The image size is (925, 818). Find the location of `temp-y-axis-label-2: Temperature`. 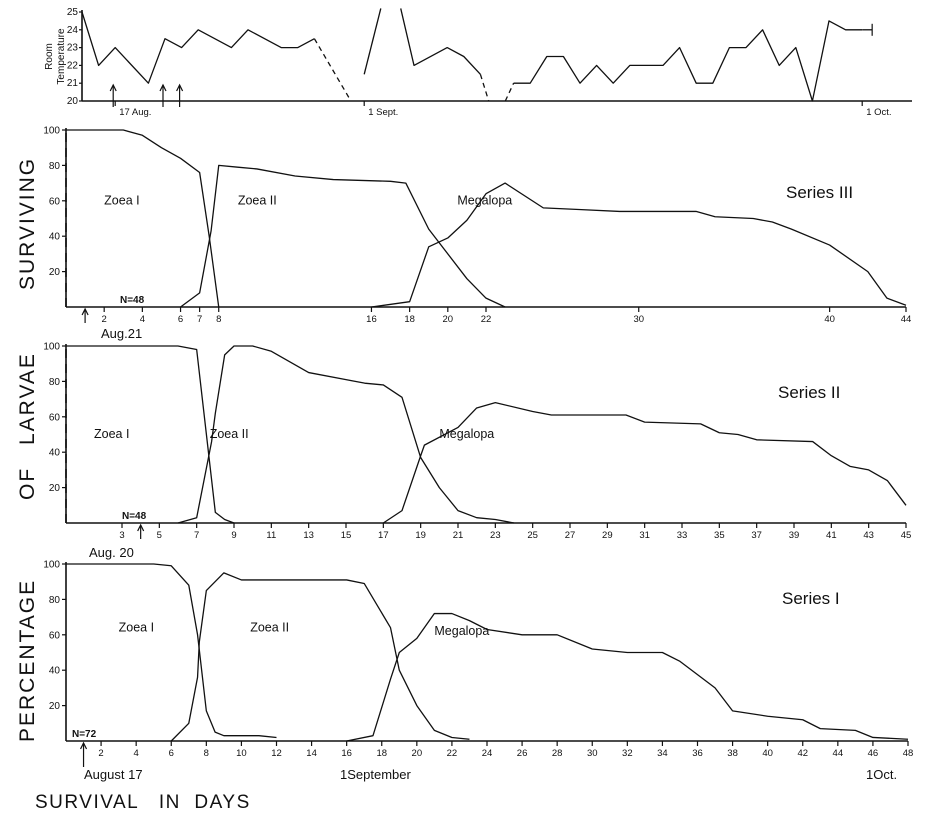

temp-y-axis-label-2: Temperature is located at coordinates (61, 56).